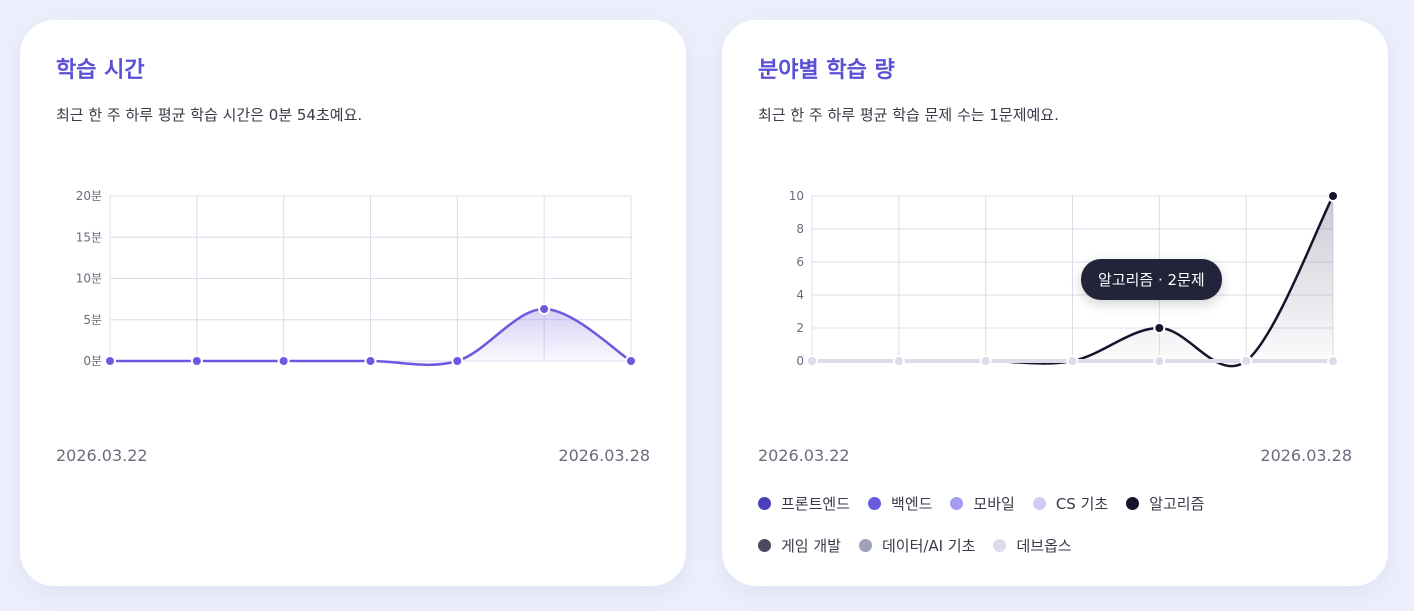 This screenshot has height=611, width=1414. I want to click on y-tick-label: 4, so click(800, 295).